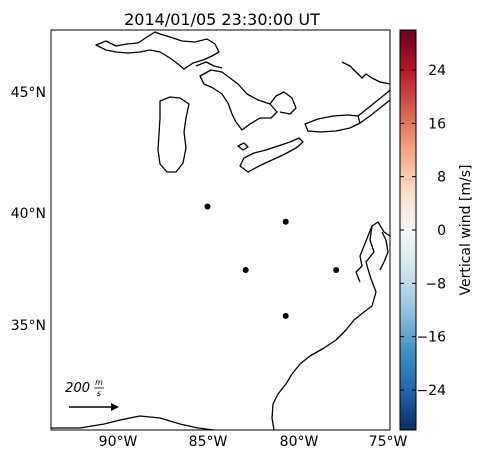 Image resolution: width=484 pixels, height=464 pixels. Describe the element at coordinates (423, 231) in the screenshot. I see `colorbar-ticks: 24 16 8 0 −8 −16 −24` at that location.